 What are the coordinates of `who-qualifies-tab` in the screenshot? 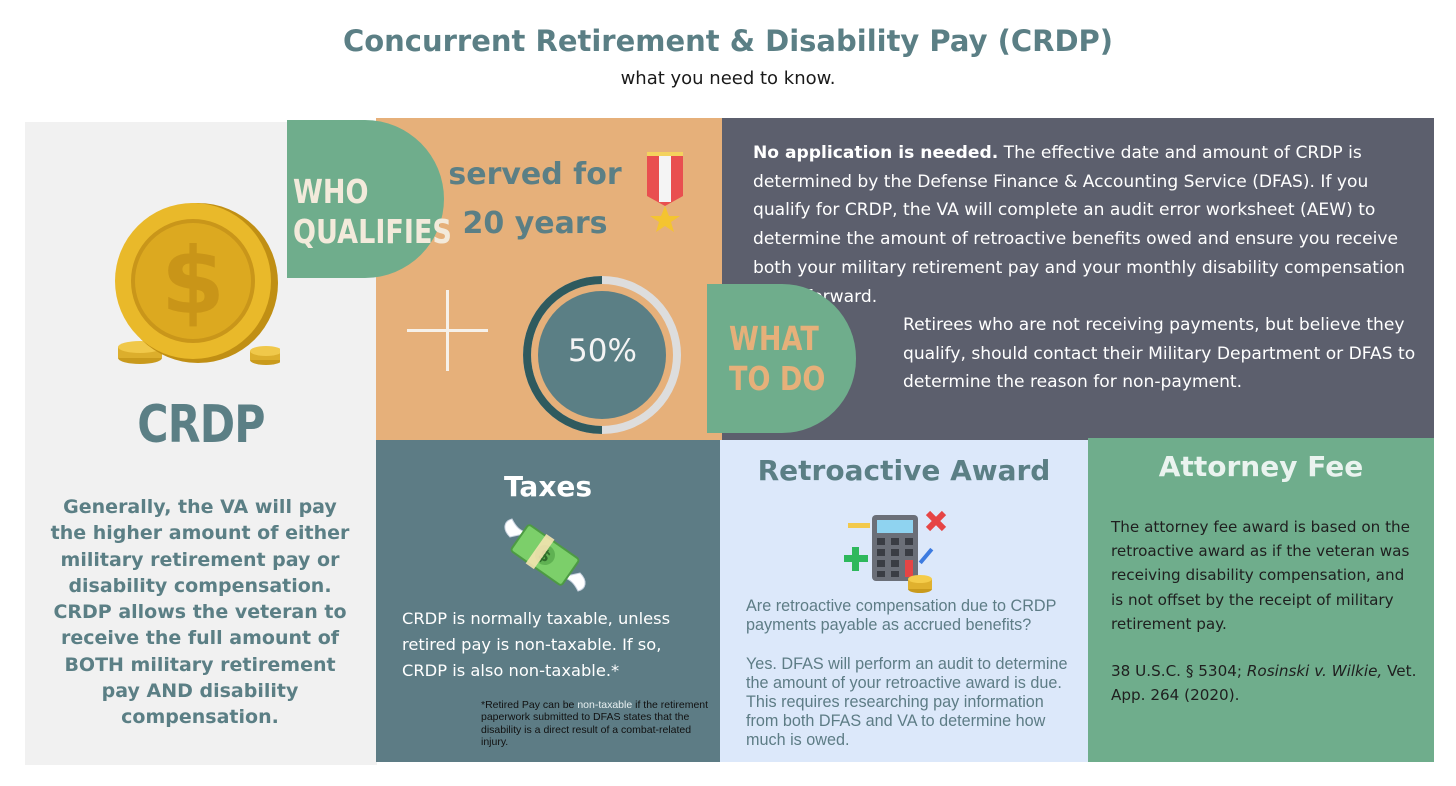 It's located at (365, 199).